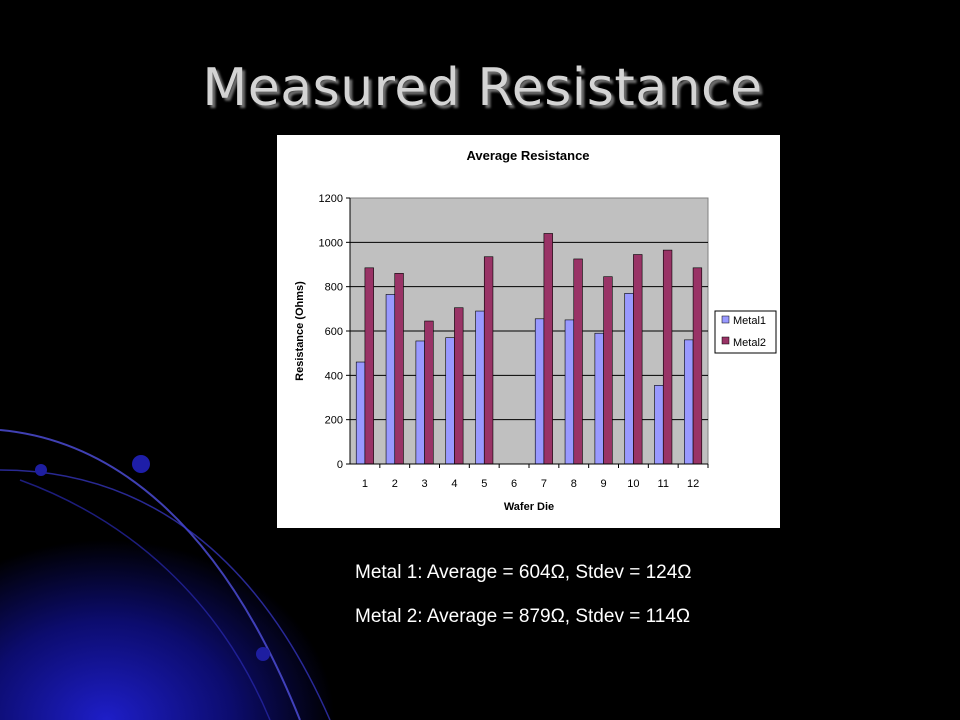  Describe the element at coordinates (365, 484) in the screenshot. I see `x-tick-label: 1` at that location.